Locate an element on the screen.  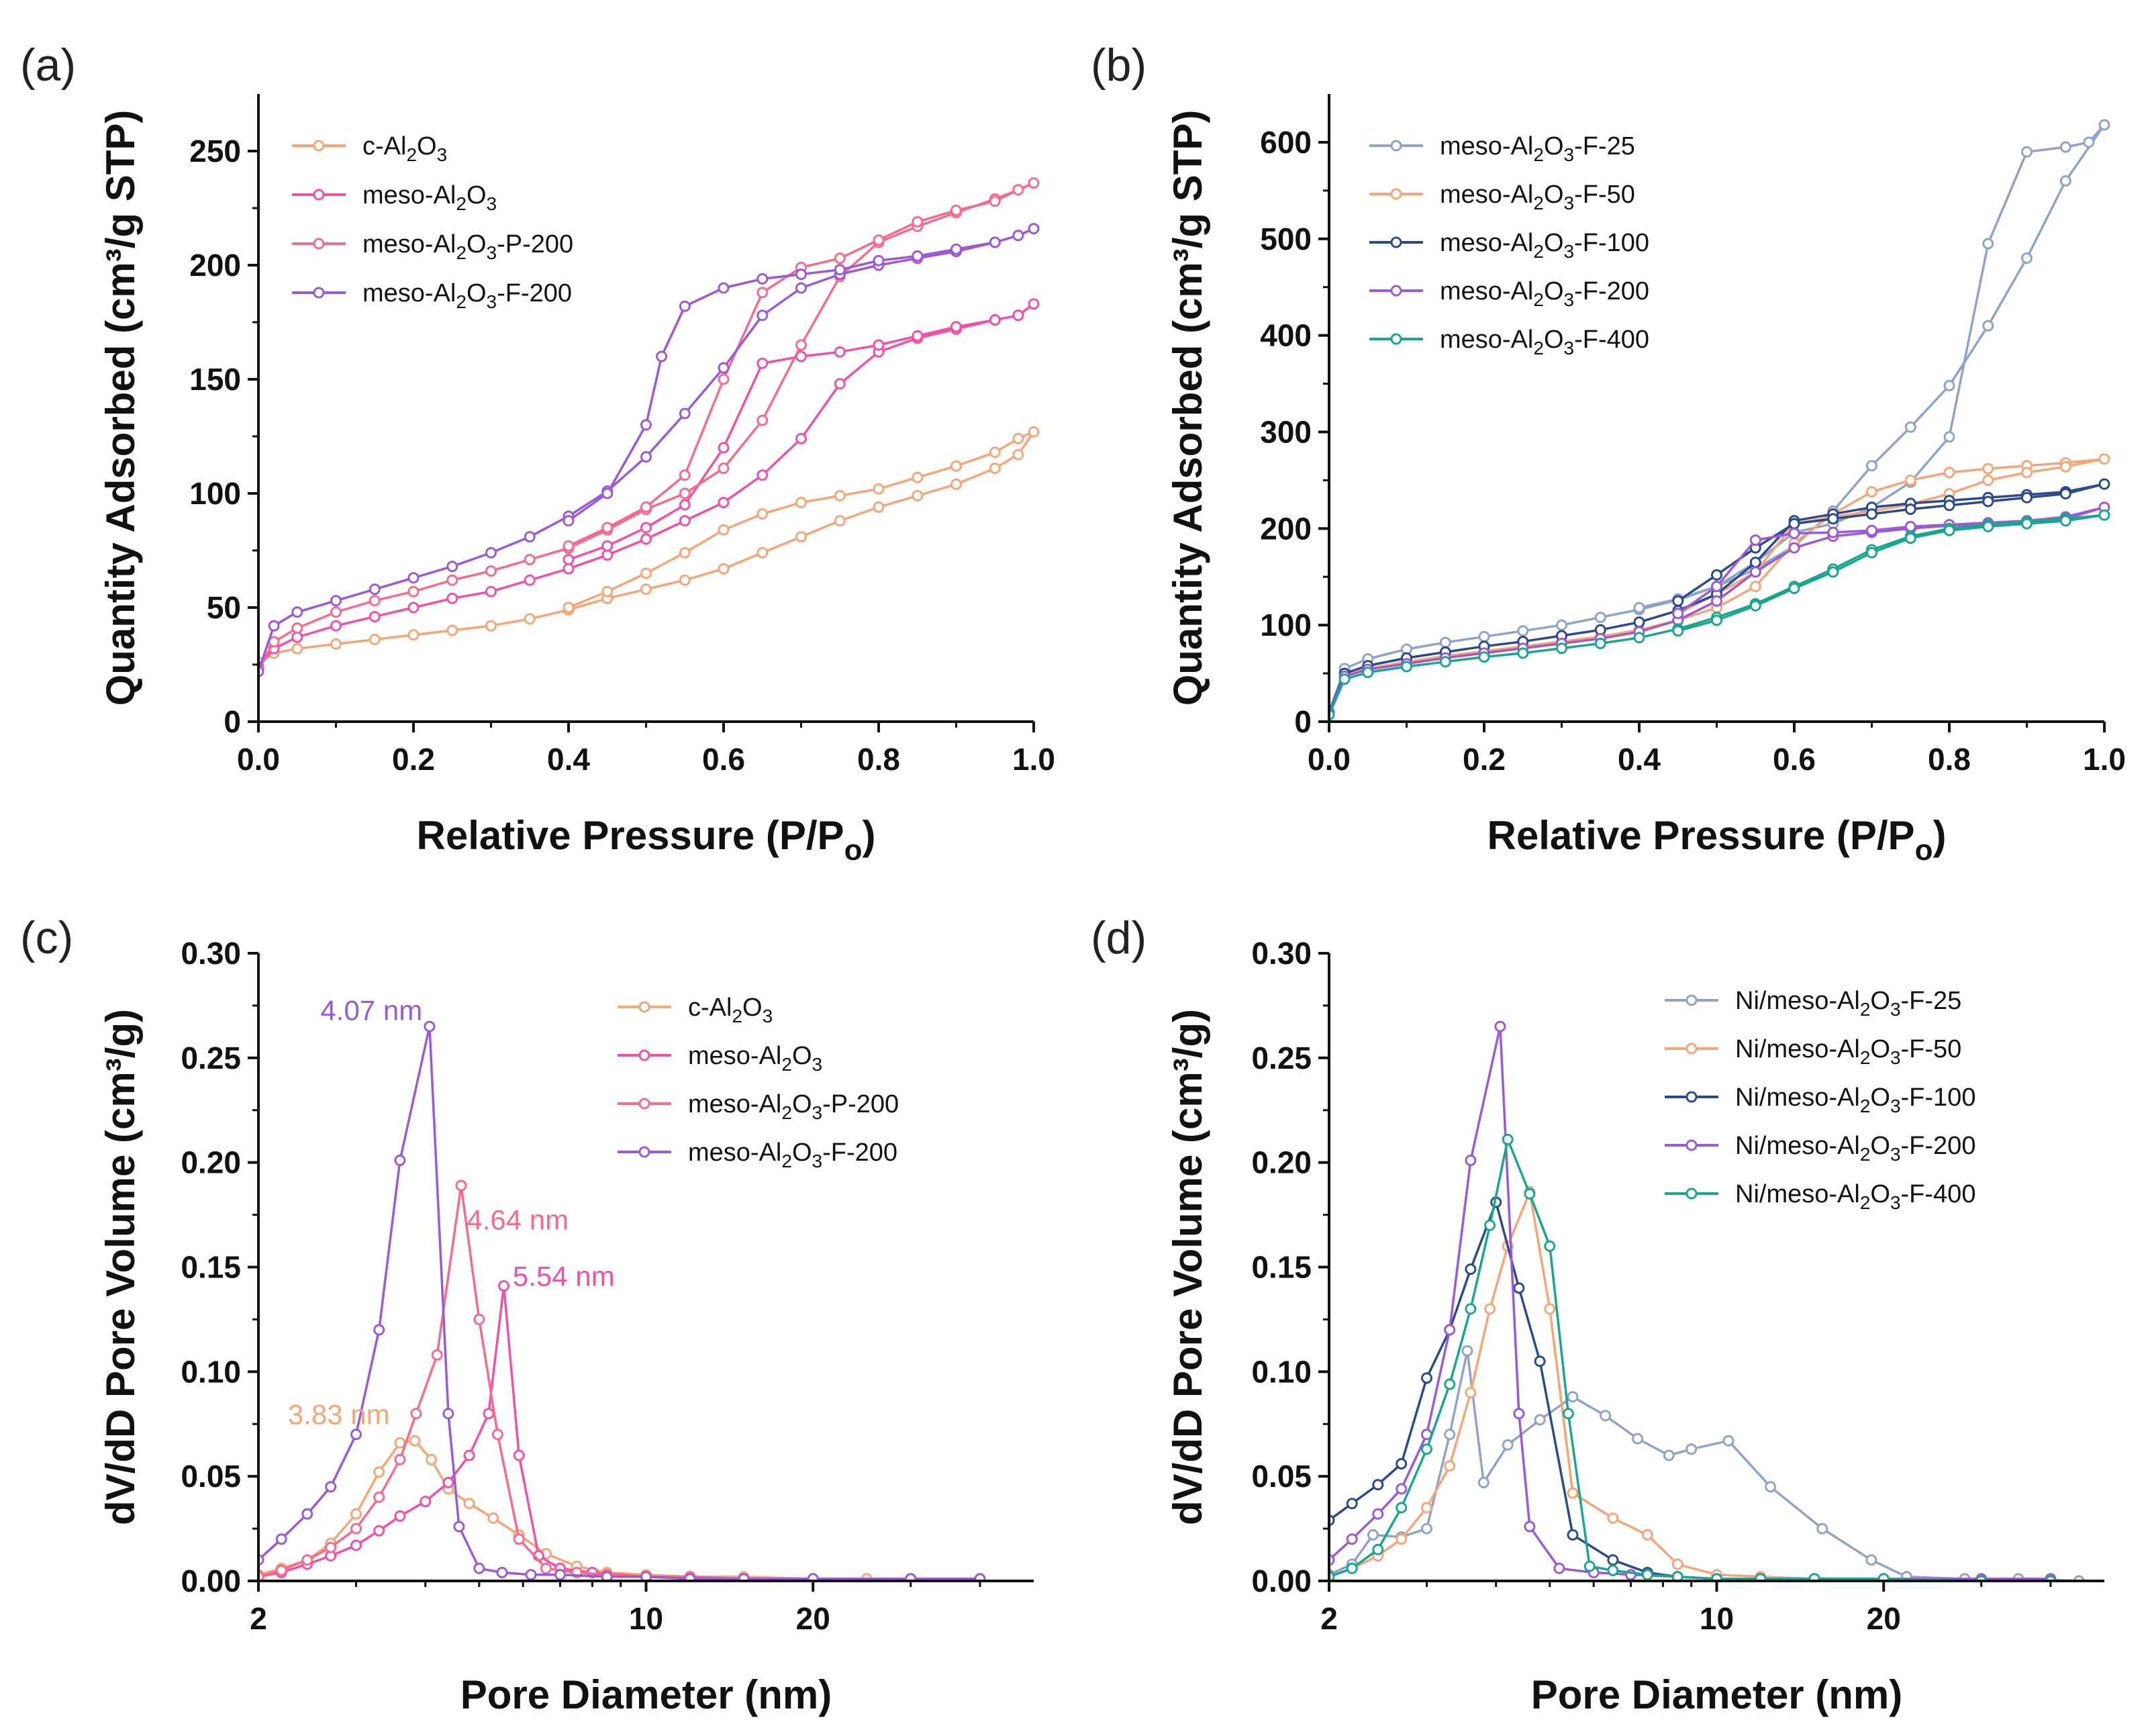
legend-label: Ni/meso-Al2O3-F-50 is located at coordinates (1848, 1051).